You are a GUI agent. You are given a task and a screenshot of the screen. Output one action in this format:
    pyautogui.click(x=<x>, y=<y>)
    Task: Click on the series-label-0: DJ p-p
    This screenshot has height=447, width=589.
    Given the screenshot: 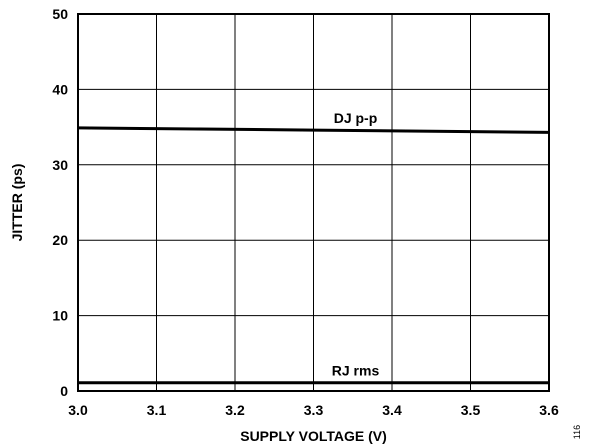 What is the action you would take?
    pyautogui.click(x=356, y=118)
    